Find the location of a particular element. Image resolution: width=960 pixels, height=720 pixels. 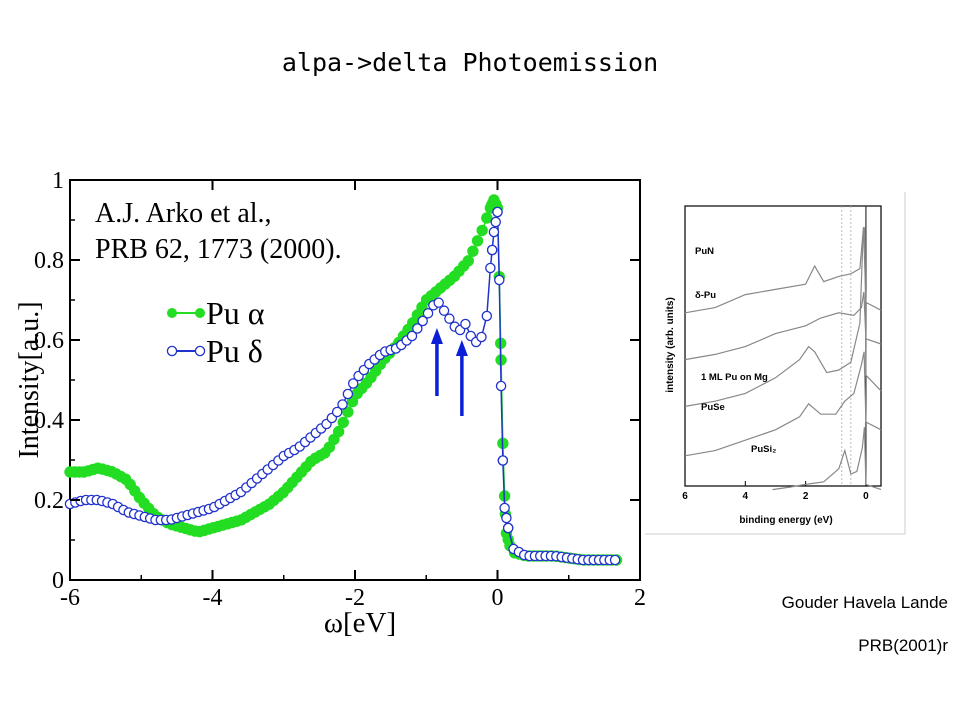

main-y-tick-label: 0.4 is located at coordinates (49, 421).